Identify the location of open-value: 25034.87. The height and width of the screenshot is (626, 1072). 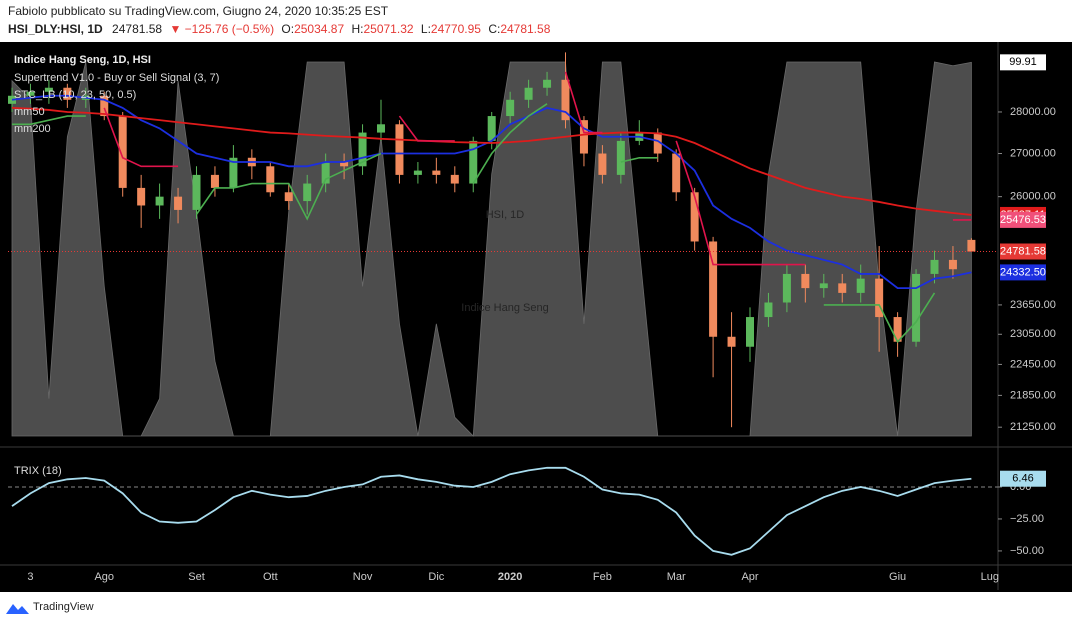
(319, 29).